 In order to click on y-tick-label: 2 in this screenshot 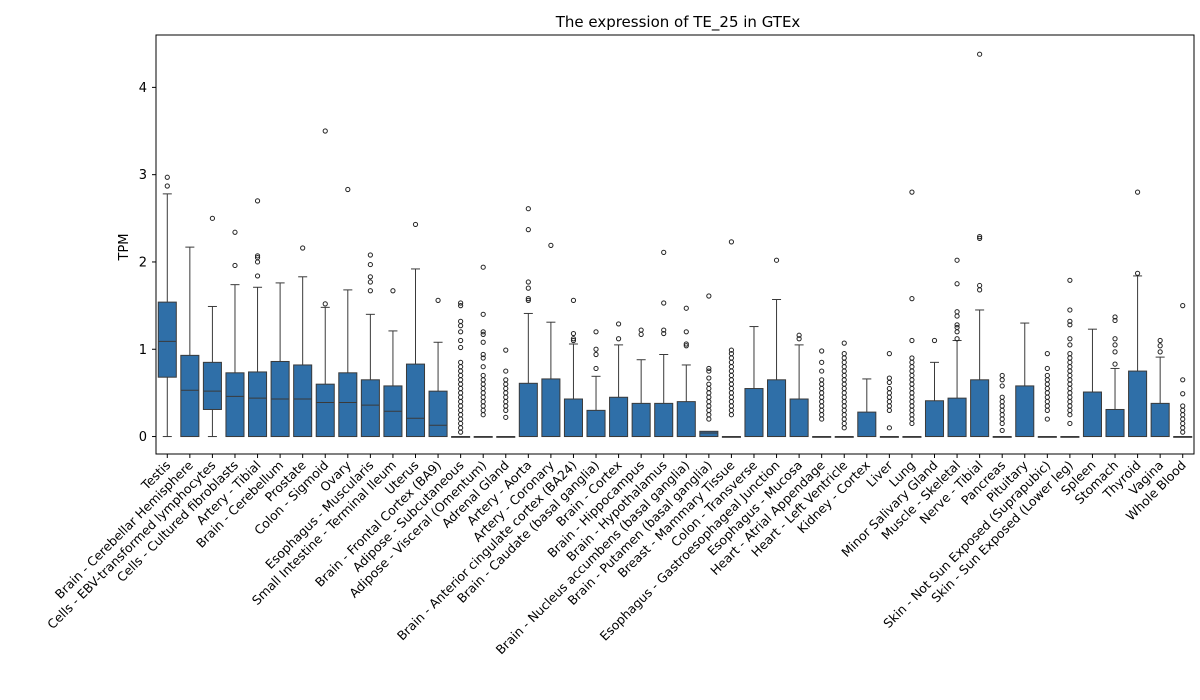, I will do `click(143, 262)`.